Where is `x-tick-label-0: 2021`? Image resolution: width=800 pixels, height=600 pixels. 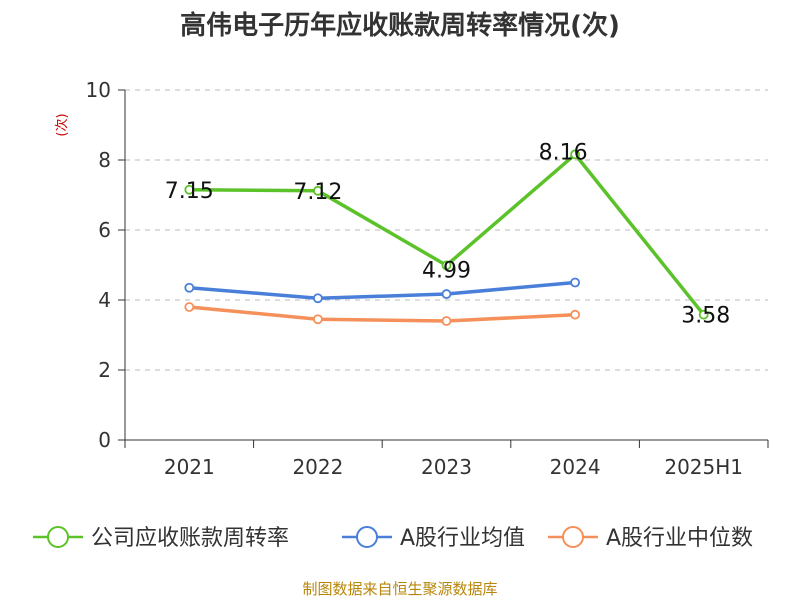
x-tick-label-0: 2021 is located at coordinates (189, 467).